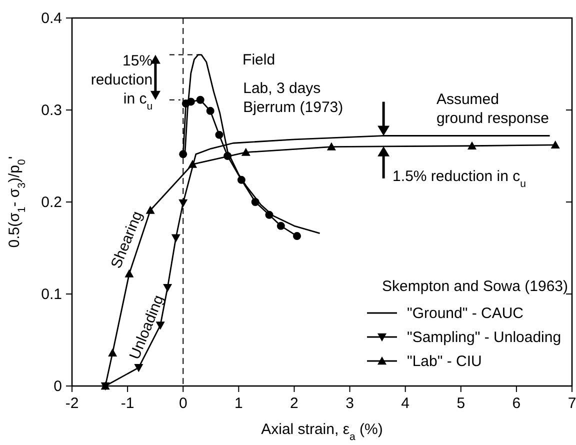 Image resolution: width=576 pixels, height=445 pixels. What do you see at coordinates (121, 82) in the screenshot?
I see `annotation: 15% reduction in c$_{u}$` at bounding box center [121, 82].